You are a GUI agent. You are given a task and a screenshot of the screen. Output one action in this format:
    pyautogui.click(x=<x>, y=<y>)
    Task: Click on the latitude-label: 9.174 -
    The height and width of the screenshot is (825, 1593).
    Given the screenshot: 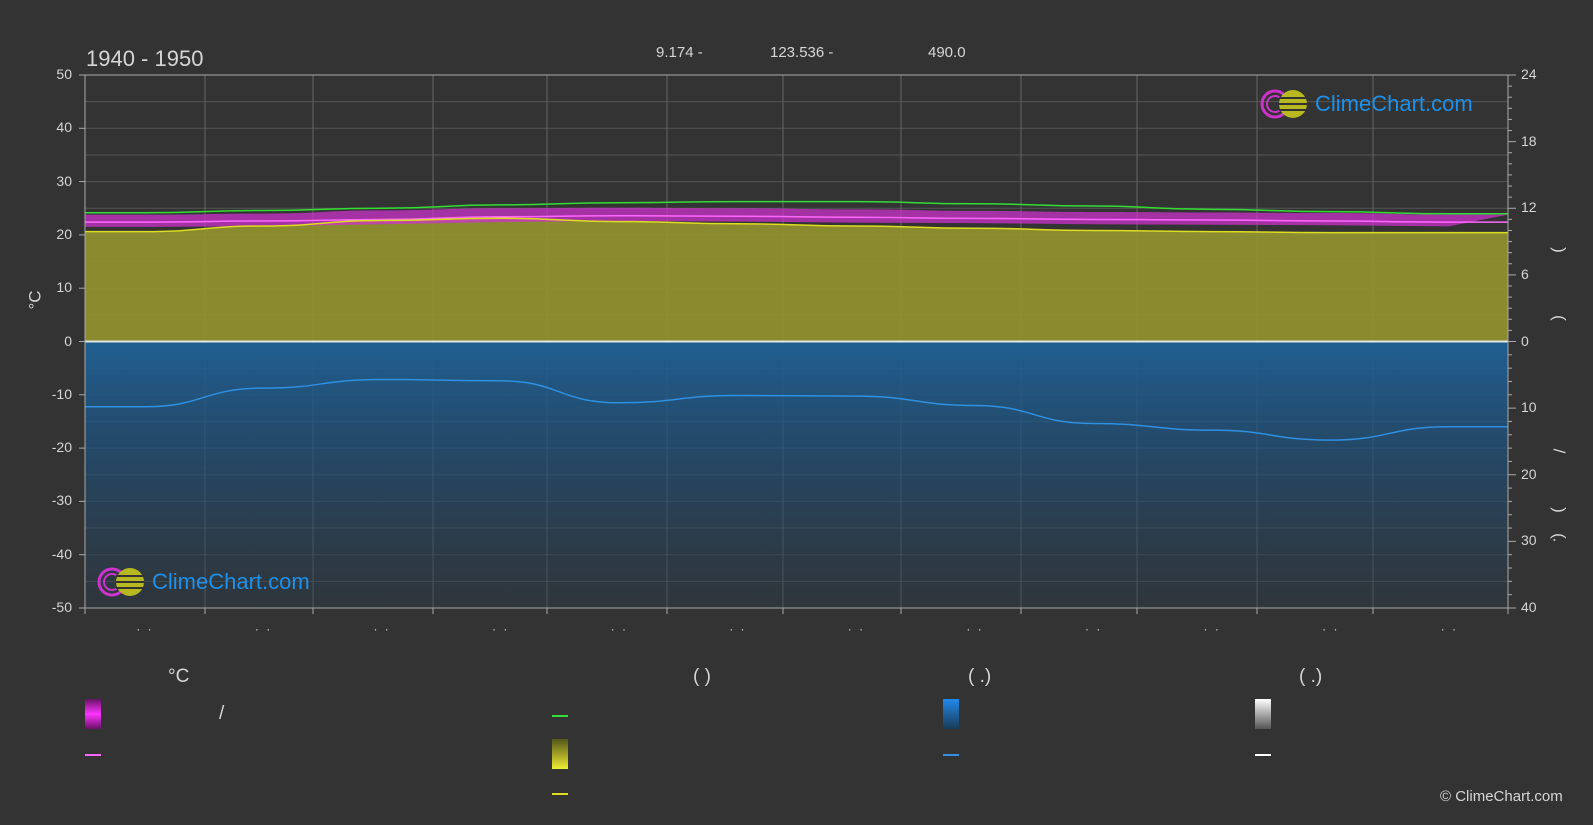 What is the action you would take?
    pyautogui.click(x=679, y=52)
    